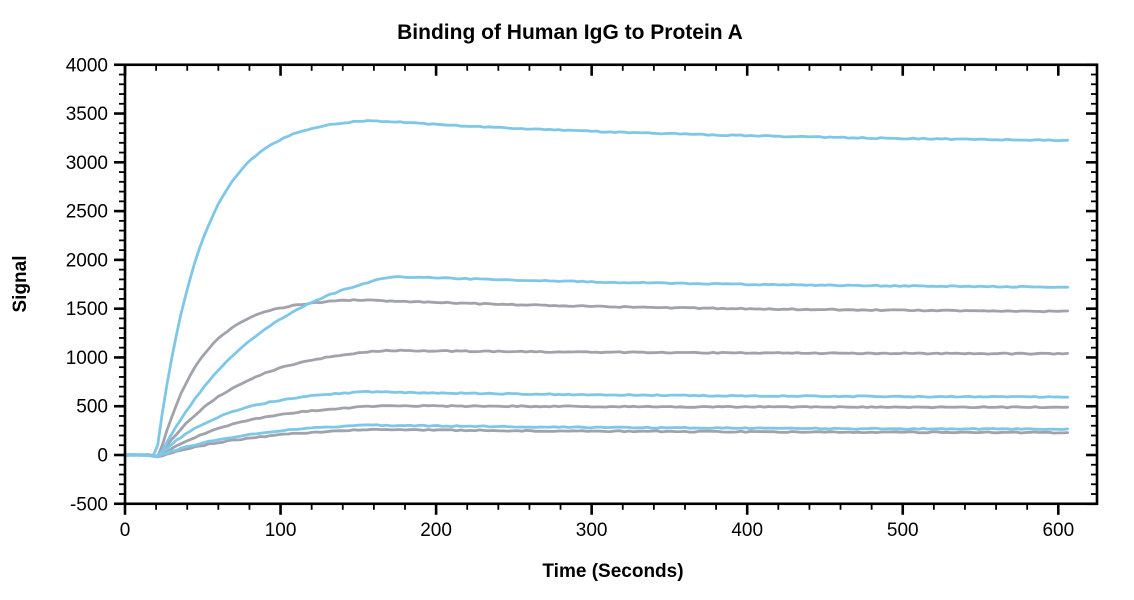 The image size is (1134, 600). What do you see at coordinates (281, 530) in the screenshot?
I see `x-tick-label: 100` at bounding box center [281, 530].